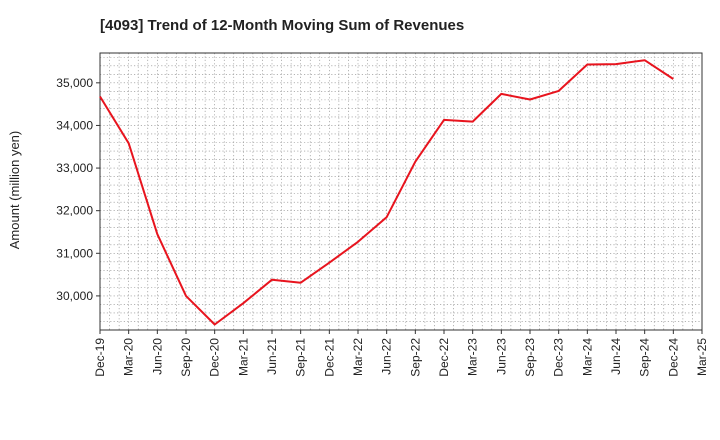  Describe the element at coordinates (129, 357) in the screenshot. I see `x-tick-label: Mar-20` at that location.